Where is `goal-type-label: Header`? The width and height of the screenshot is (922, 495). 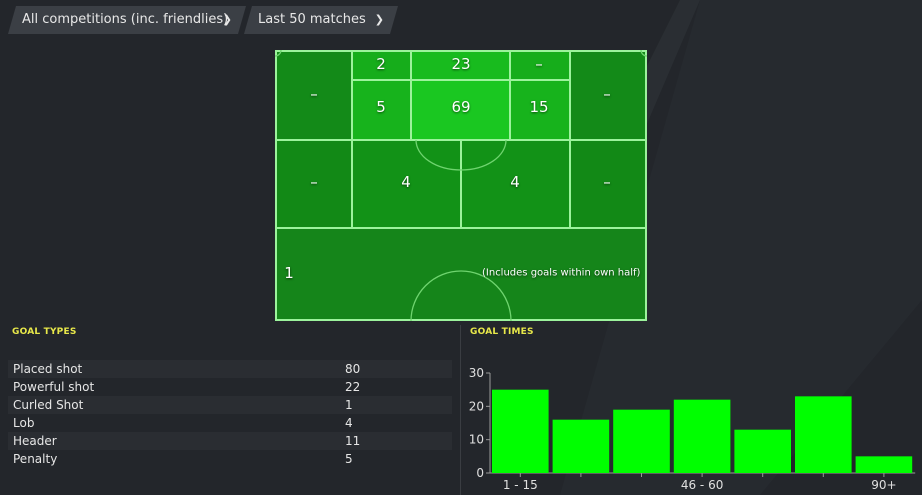 goal-type-label: Header is located at coordinates (35, 441).